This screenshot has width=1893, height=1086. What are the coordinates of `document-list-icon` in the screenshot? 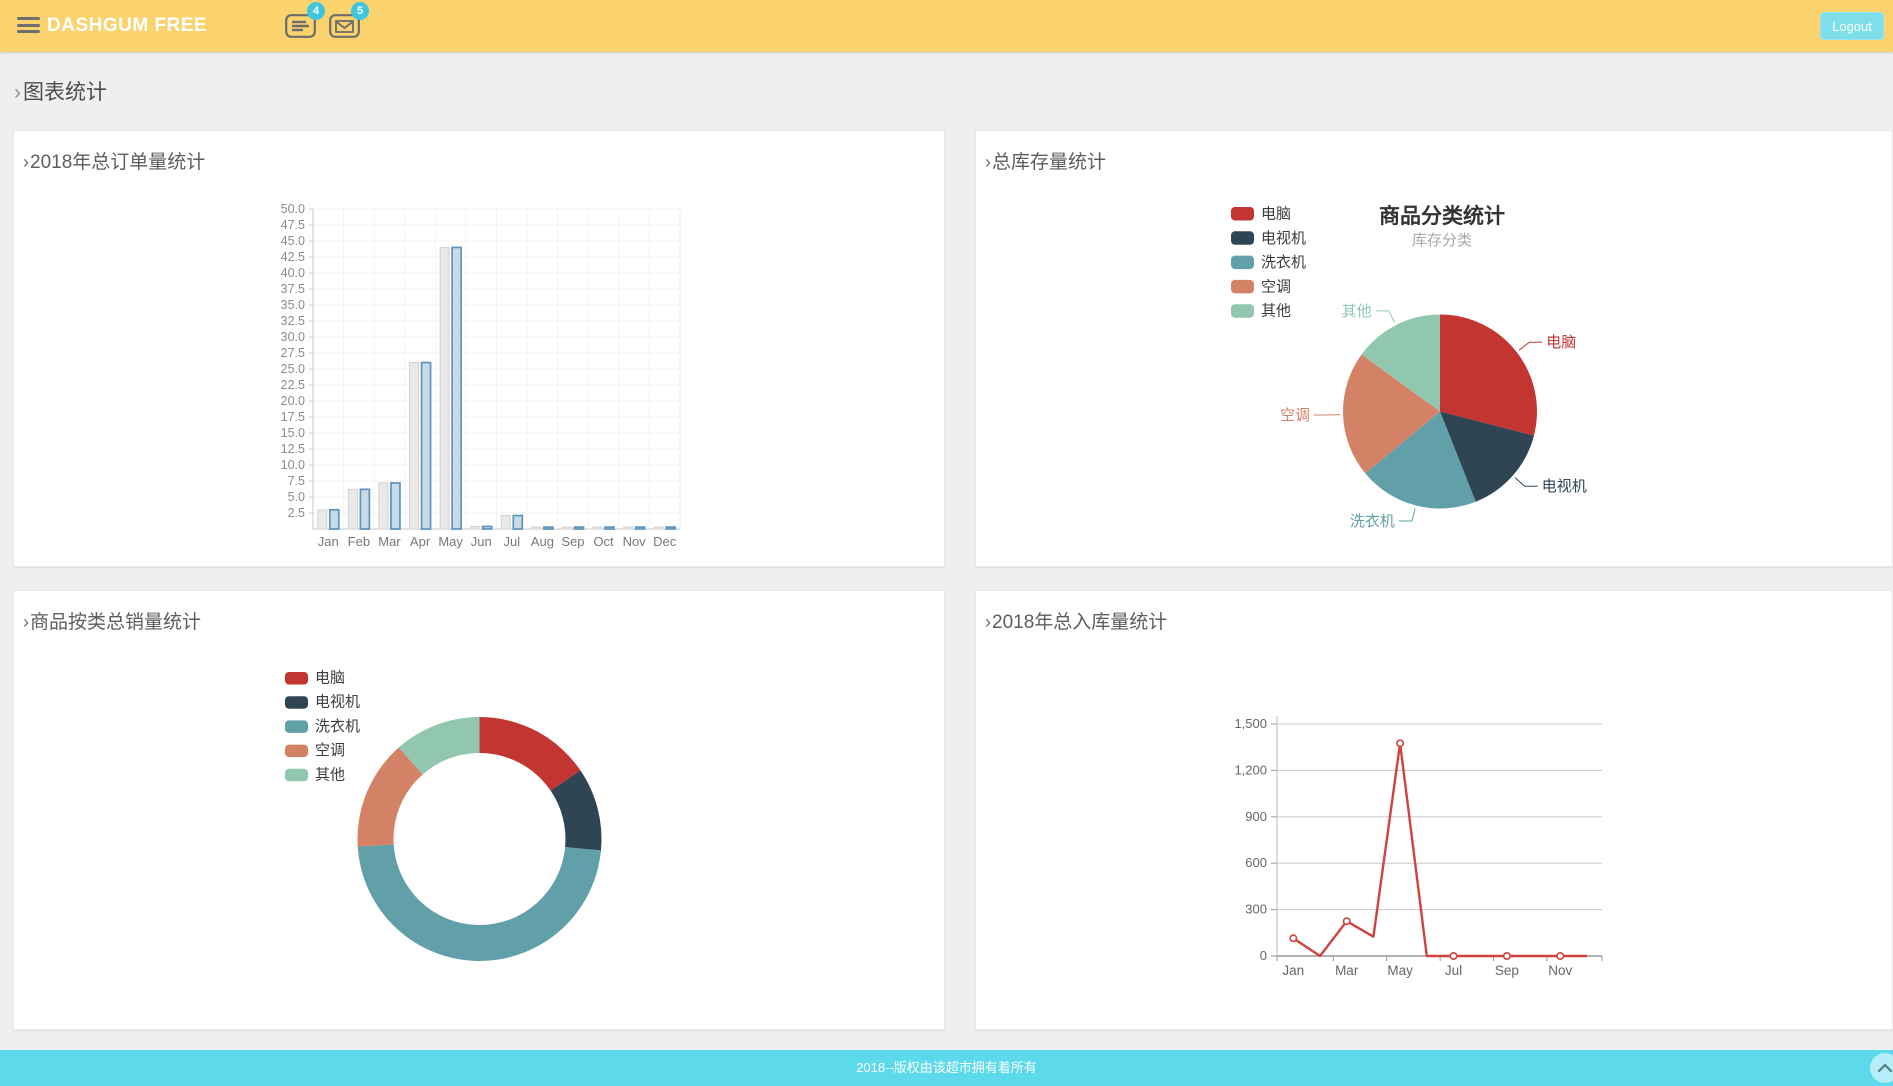 It's located at (300, 26).